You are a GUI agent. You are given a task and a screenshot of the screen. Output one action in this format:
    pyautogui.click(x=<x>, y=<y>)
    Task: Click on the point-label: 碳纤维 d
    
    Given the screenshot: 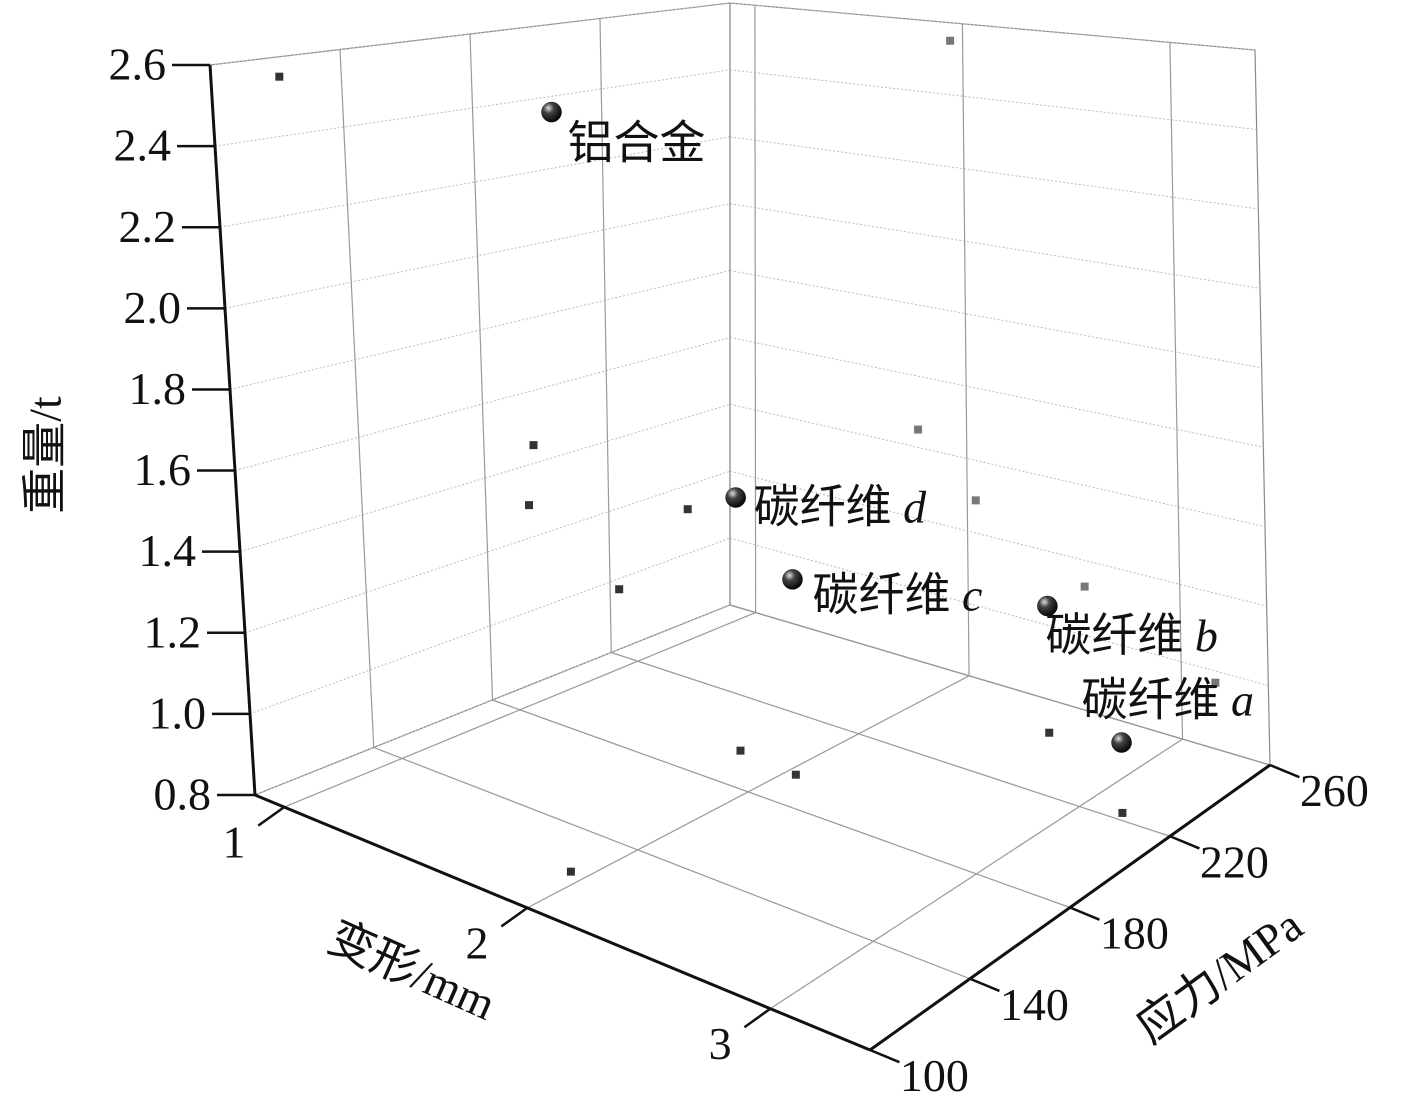 What is the action you would take?
    pyautogui.click(x=841, y=506)
    